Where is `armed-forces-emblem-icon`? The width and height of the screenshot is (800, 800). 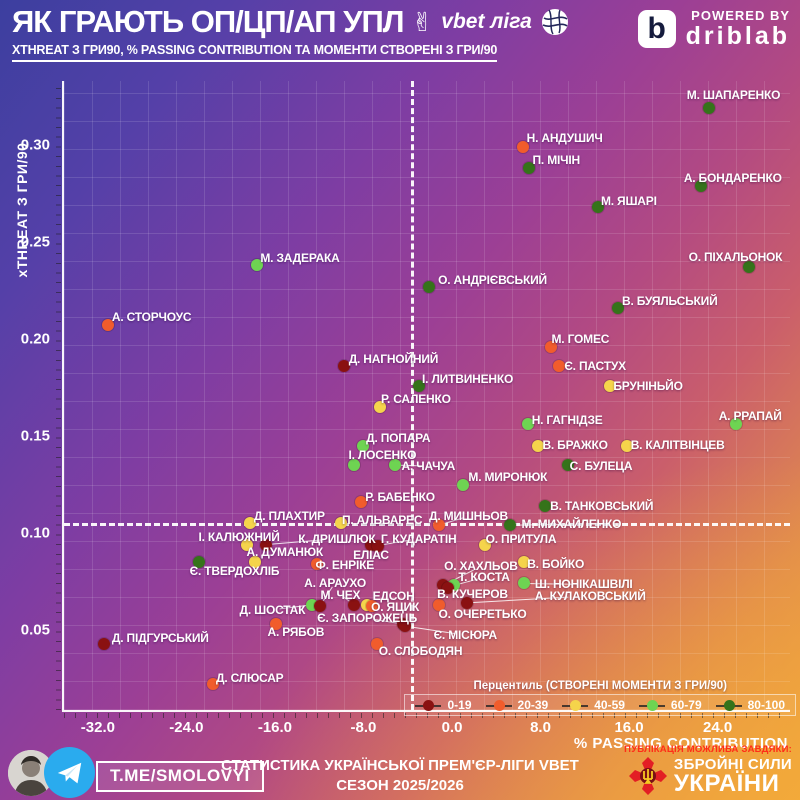
armed-forces-emblem-icon is located at coordinates (648, 776).